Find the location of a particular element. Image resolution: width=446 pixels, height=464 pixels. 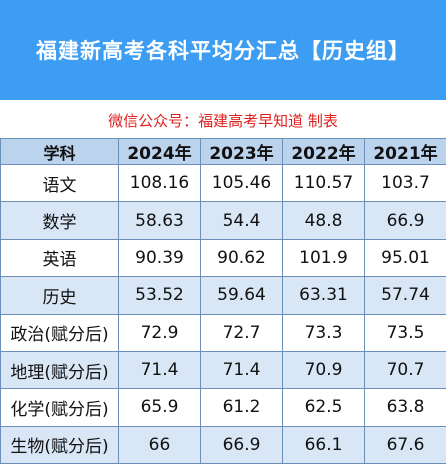

score-cell: 72.7 is located at coordinates (241, 332).